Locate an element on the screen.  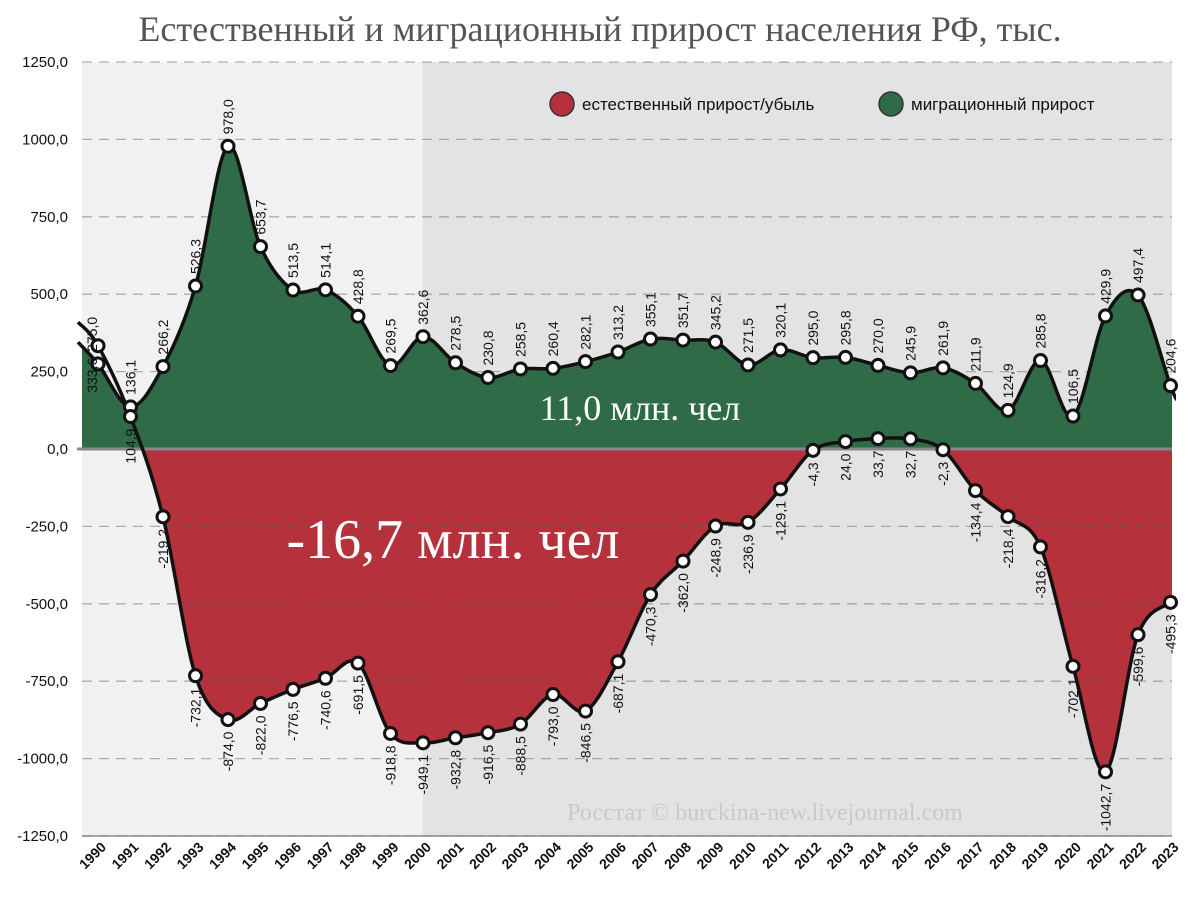
natural-data-label: -776,5 is located at coordinates (293, 721).